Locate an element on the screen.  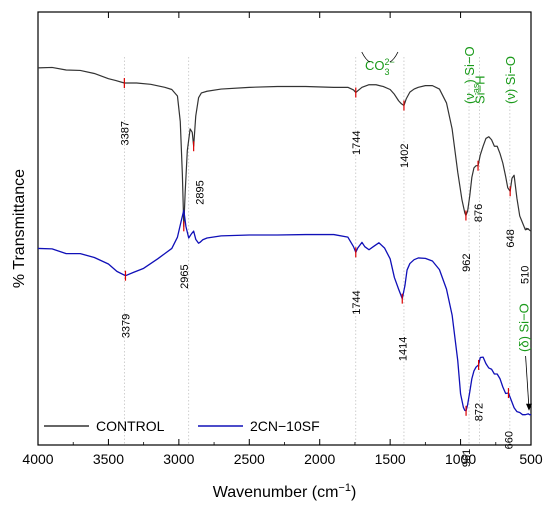
legend: CONTROL 2CN−10SF is located at coordinates (182, 426).